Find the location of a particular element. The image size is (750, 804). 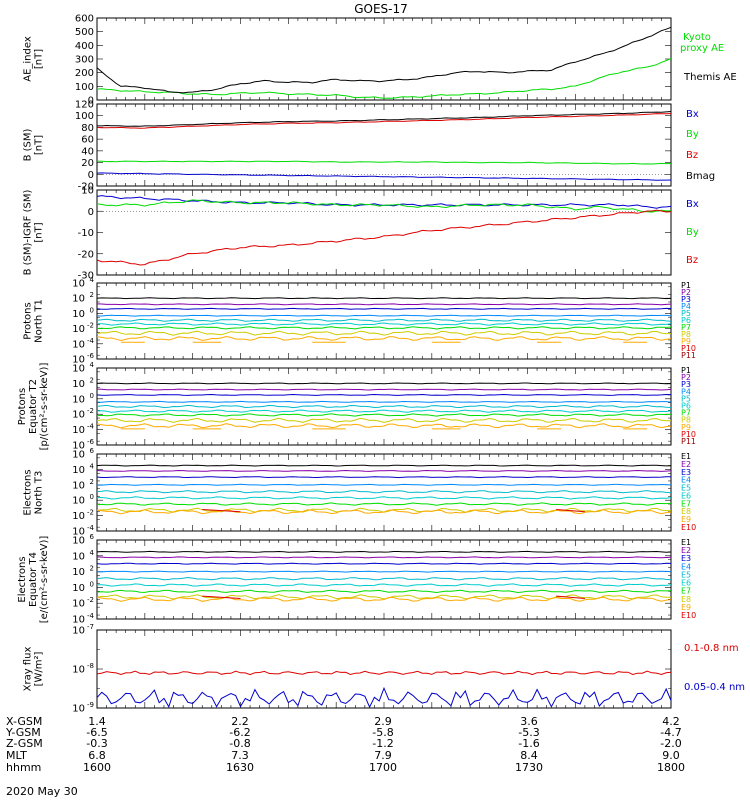

y-tick-exponent: 2 is located at coordinates (92, 482).